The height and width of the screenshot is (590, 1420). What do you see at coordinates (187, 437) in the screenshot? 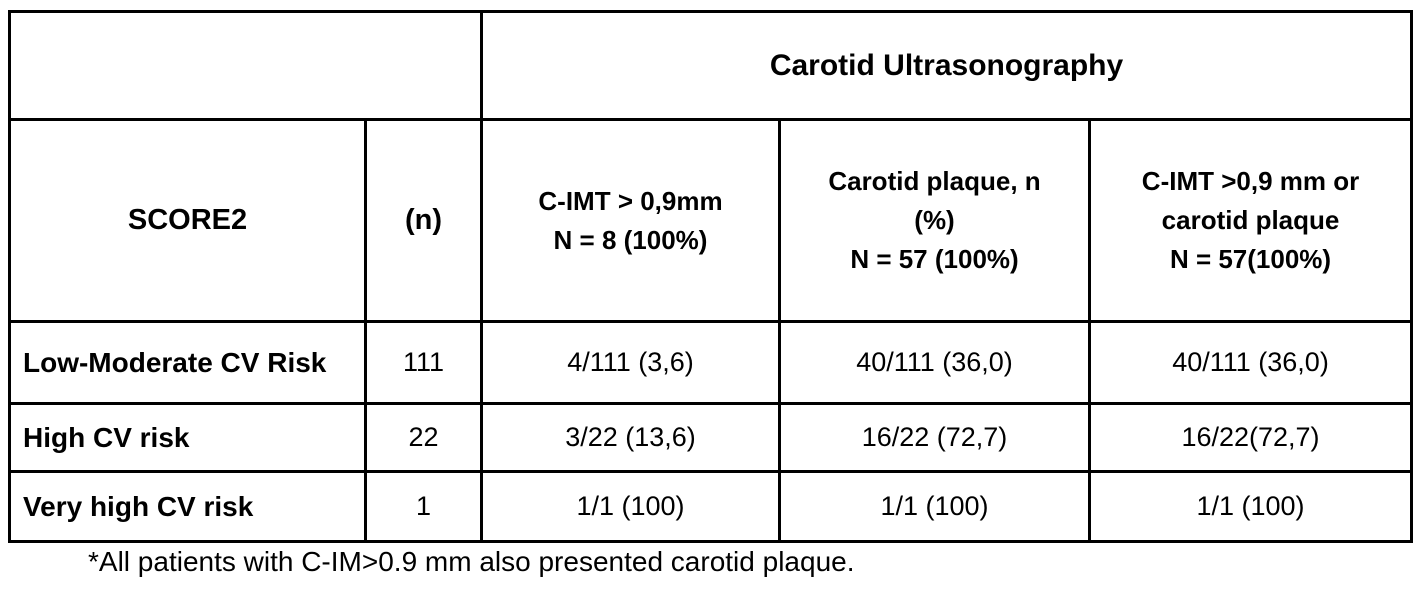
I see `row-label-high: High CV risk` at bounding box center [187, 437].